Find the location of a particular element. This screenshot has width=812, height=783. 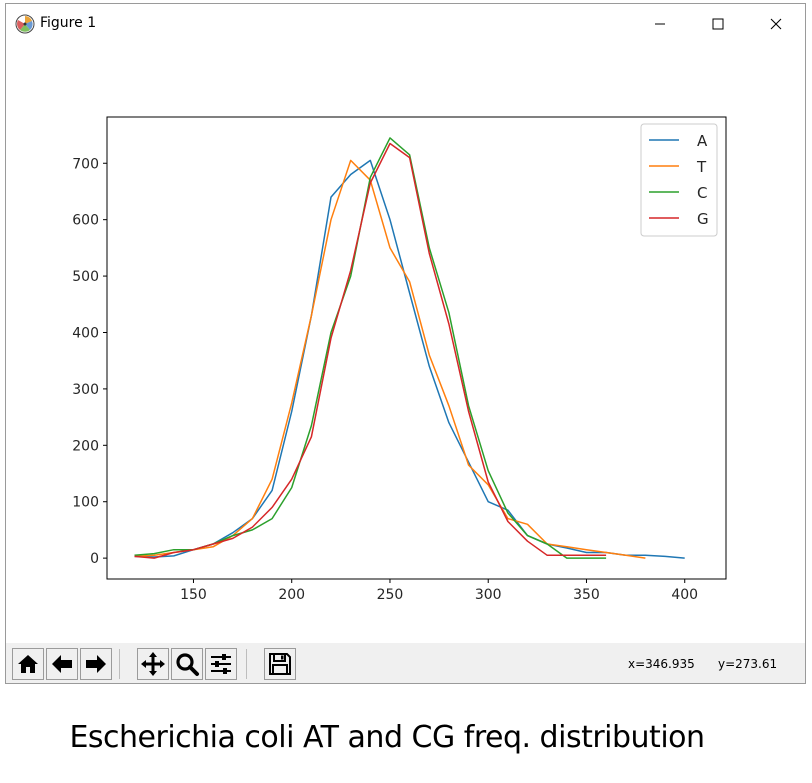

y-tick-label: 200 is located at coordinates (85, 446).